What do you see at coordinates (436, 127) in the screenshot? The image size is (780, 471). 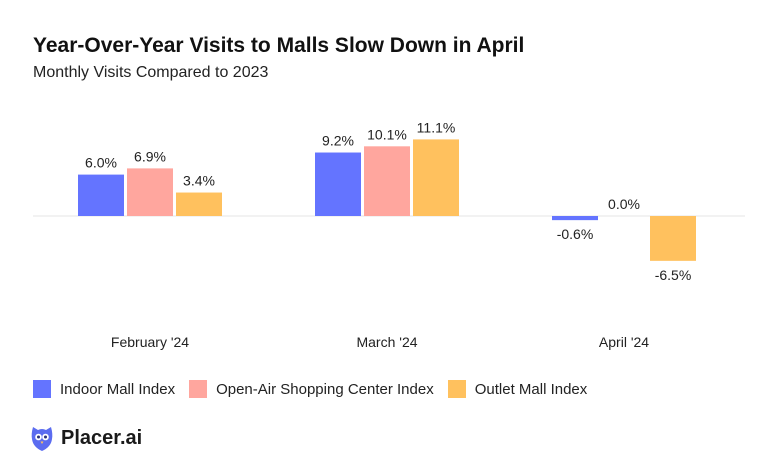 I see `data-label-outlet-1: 11.1%` at bounding box center [436, 127].